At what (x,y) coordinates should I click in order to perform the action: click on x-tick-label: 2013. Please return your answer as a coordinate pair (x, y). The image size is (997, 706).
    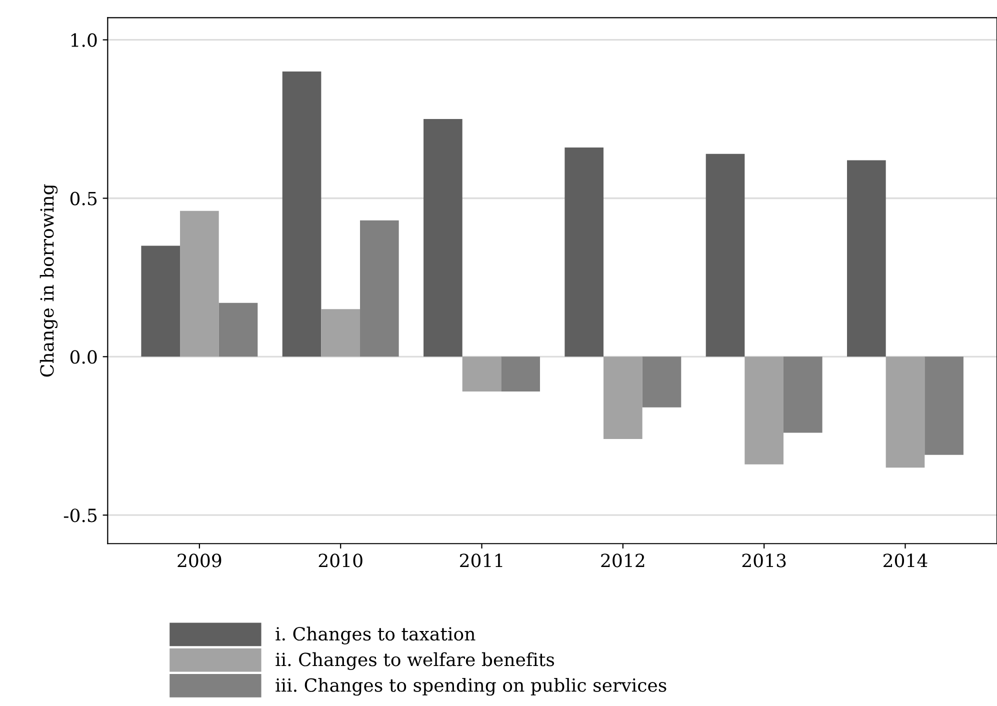
    Looking at the image, I should click on (764, 561).